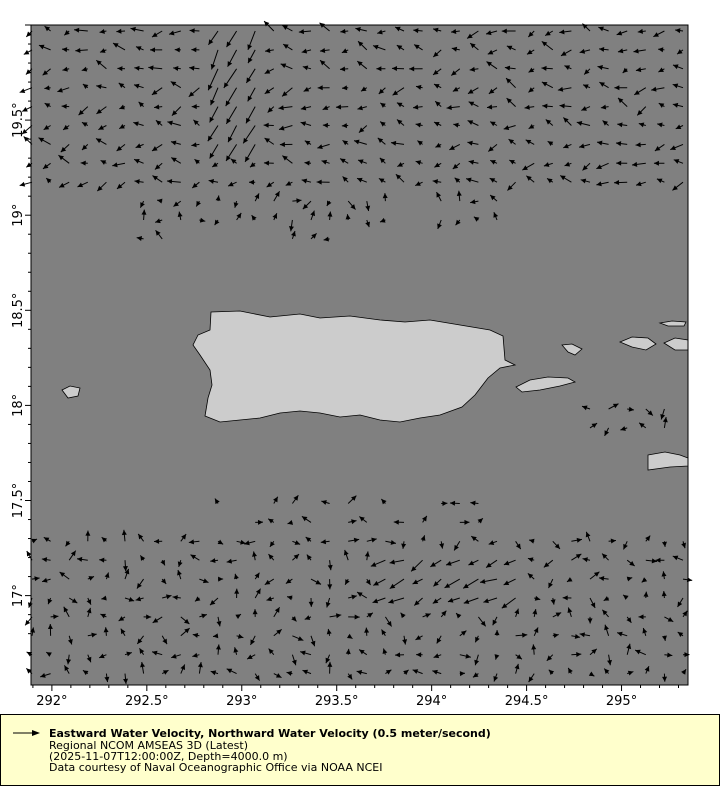 The height and width of the screenshot is (800, 720). What do you see at coordinates (337, 701) in the screenshot?
I see `x-tick-label: 293.5°` at bounding box center [337, 701].